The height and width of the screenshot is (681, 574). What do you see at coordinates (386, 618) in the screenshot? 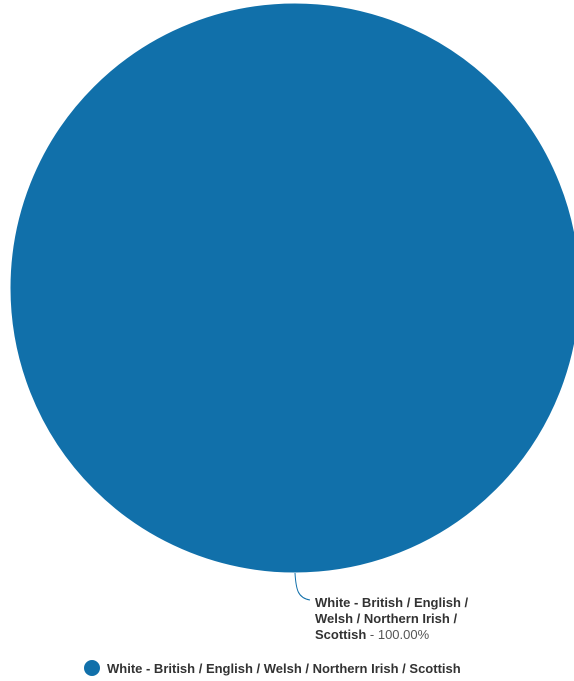
I see `data-label-name-line: Welsh / Northern Irish /` at bounding box center [386, 618].